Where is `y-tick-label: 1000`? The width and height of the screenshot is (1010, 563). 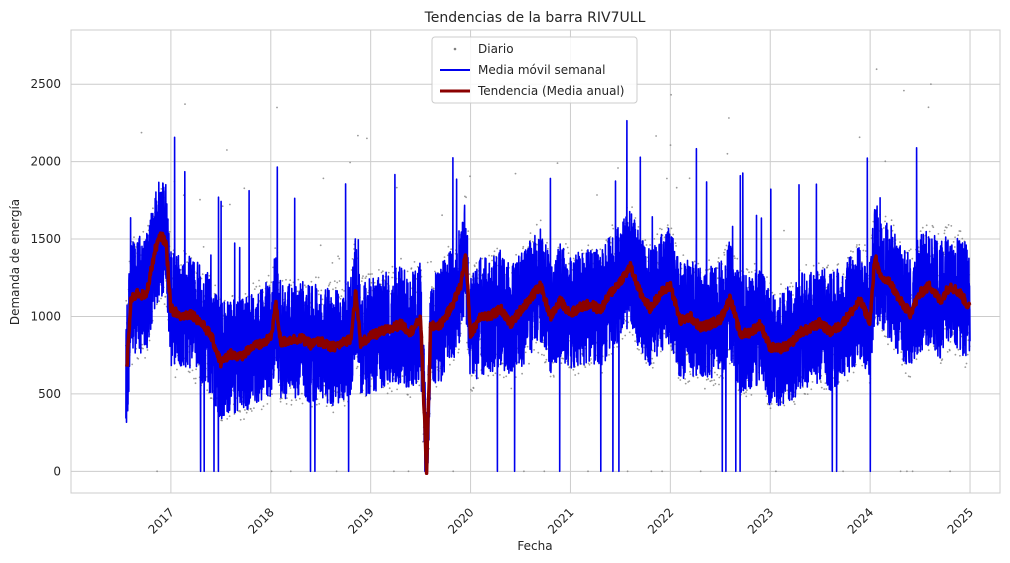
y-tick-label: 1000 is located at coordinates (45, 316).